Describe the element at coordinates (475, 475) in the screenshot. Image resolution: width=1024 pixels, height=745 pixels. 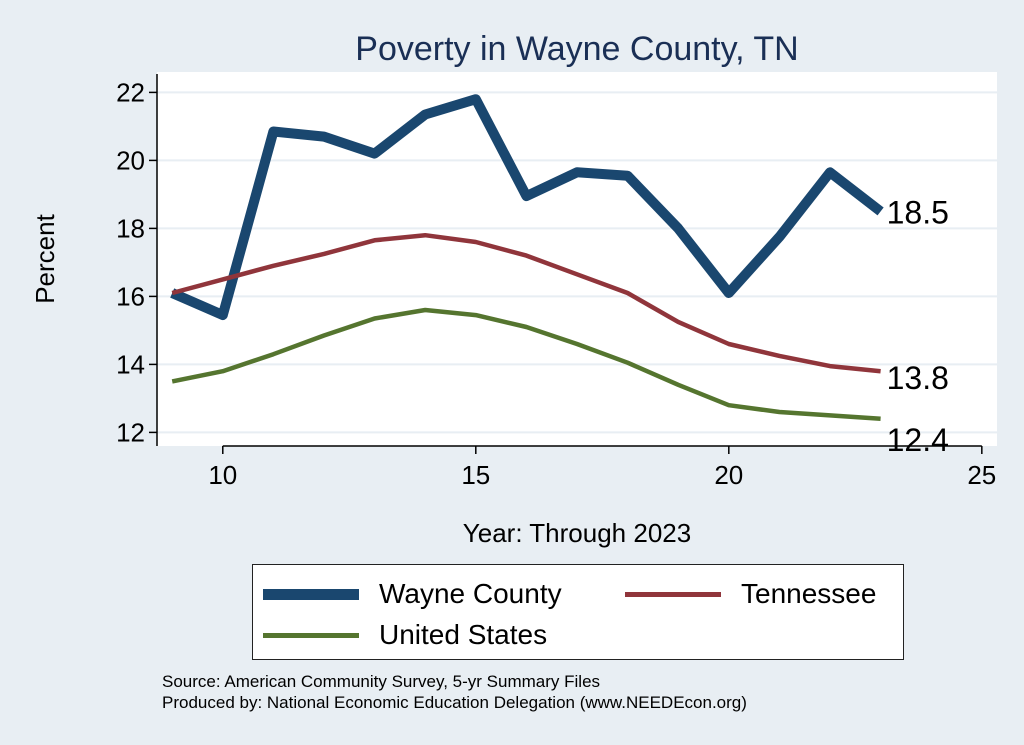
I see `x-tick-label: 15` at that location.